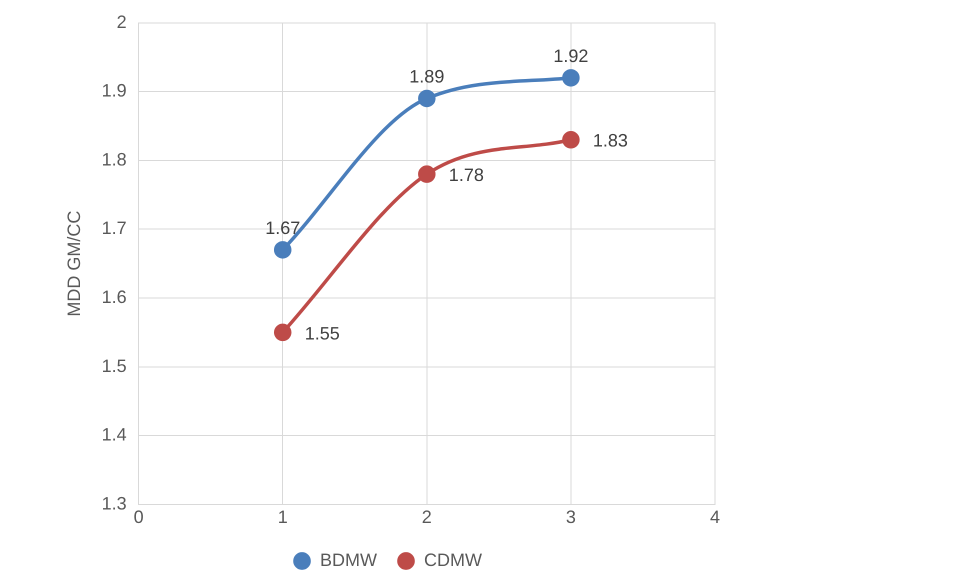 This screenshot has width=960, height=584. What do you see at coordinates (610, 140) in the screenshot?
I see `data-label: 1.83` at bounding box center [610, 140].